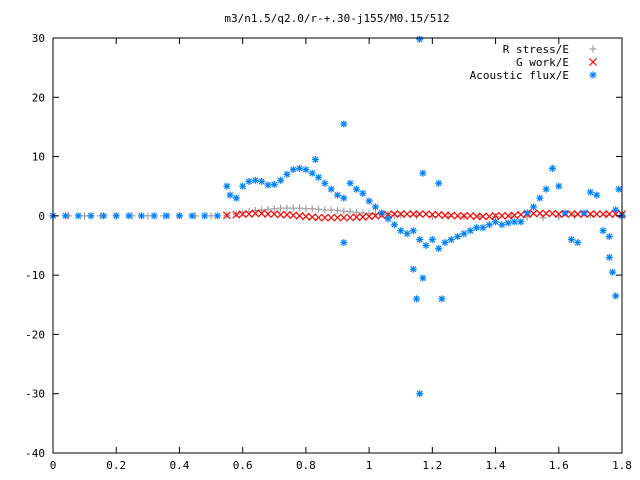 This screenshot has width=640, height=480. Describe the element at coordinates (536, 49) in the screenshot. I see `legend-label: R stress/E` at that location.